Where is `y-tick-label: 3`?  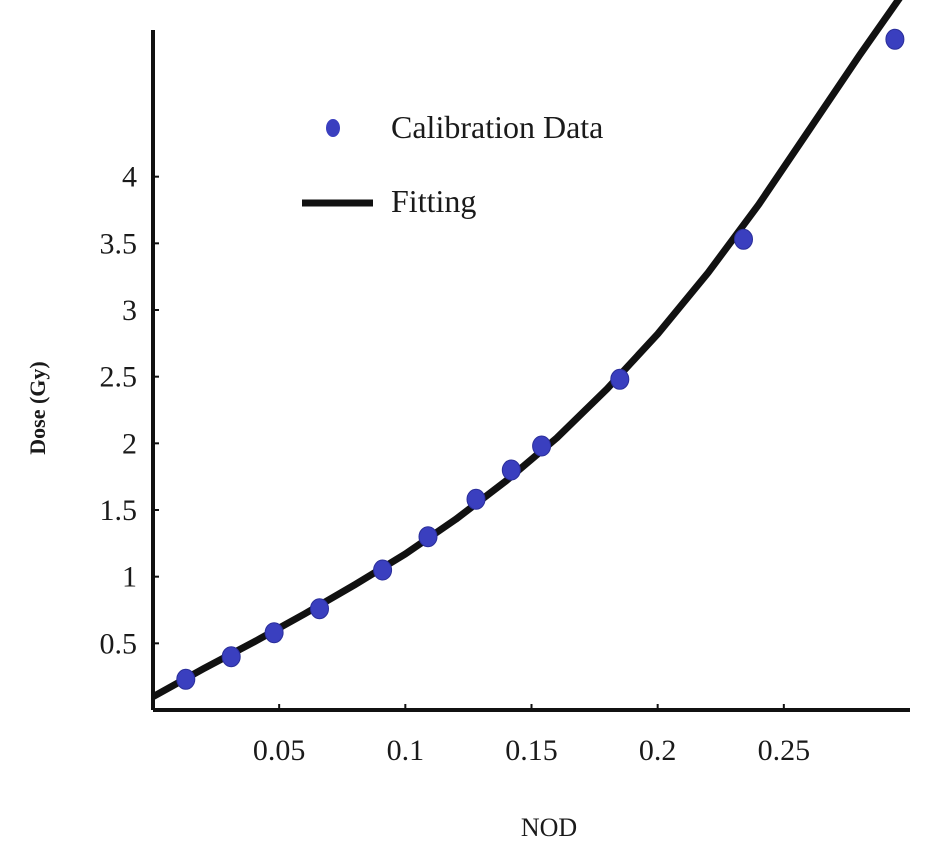
y-tick-label: 3 is located at coordinates (129, 310).